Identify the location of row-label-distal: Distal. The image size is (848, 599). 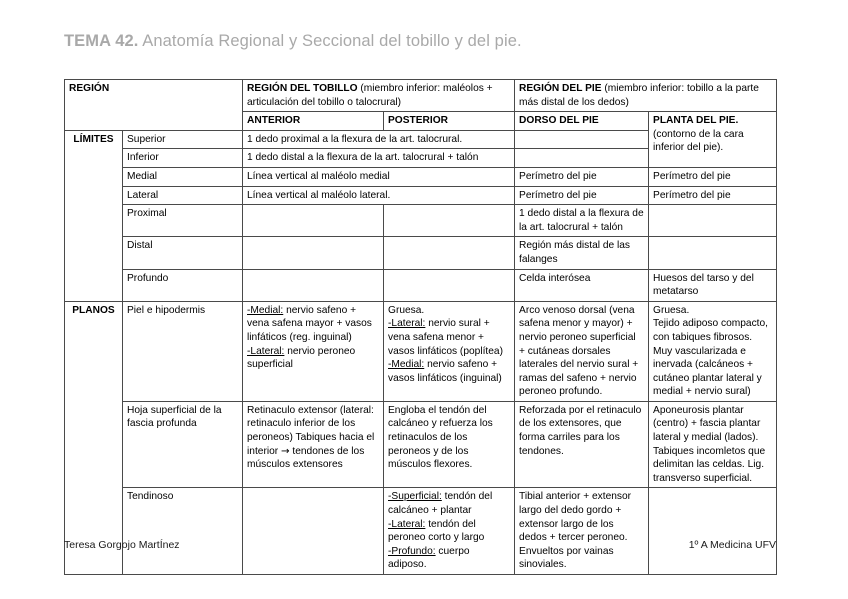
(182, 253).